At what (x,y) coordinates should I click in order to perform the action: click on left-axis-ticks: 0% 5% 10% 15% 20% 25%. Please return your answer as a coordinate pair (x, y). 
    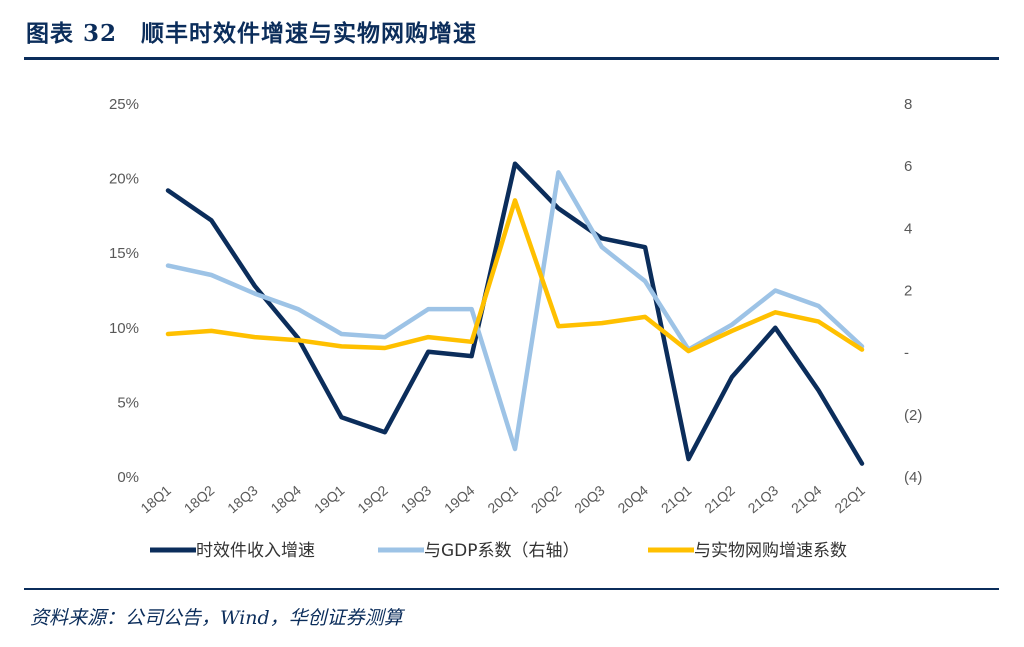
    Looking at the image, I should click on (124, 291).